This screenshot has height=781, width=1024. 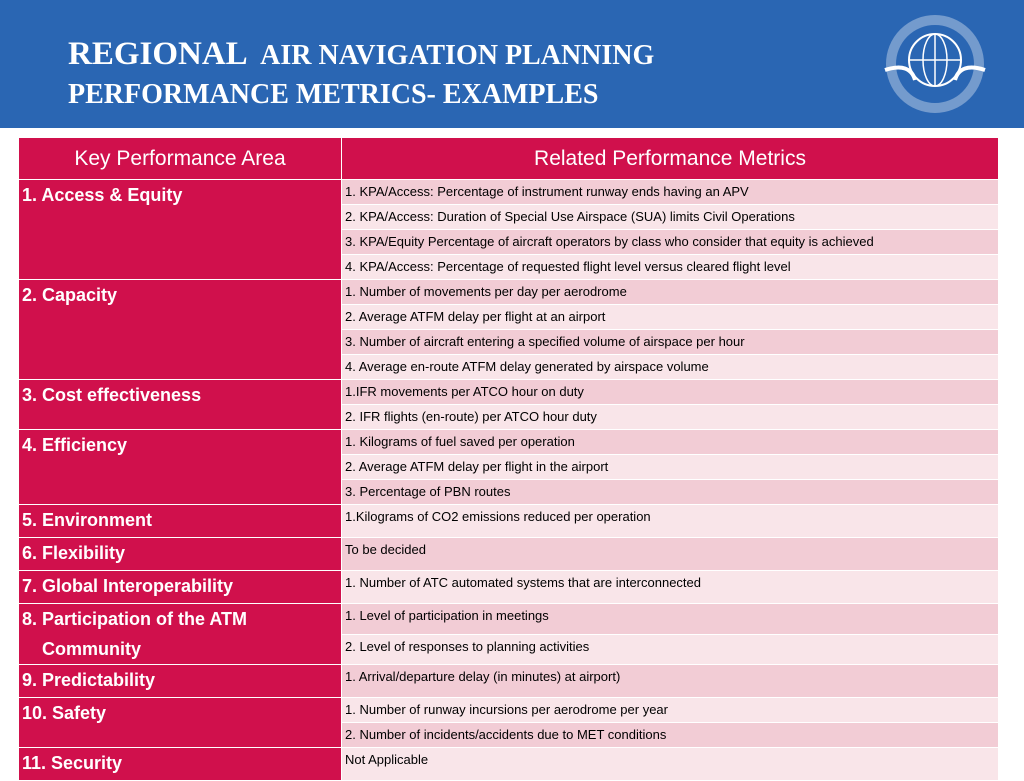 I want to click on area-cell: 8. Participation of the ATM Community, so click(x=180, y=634).